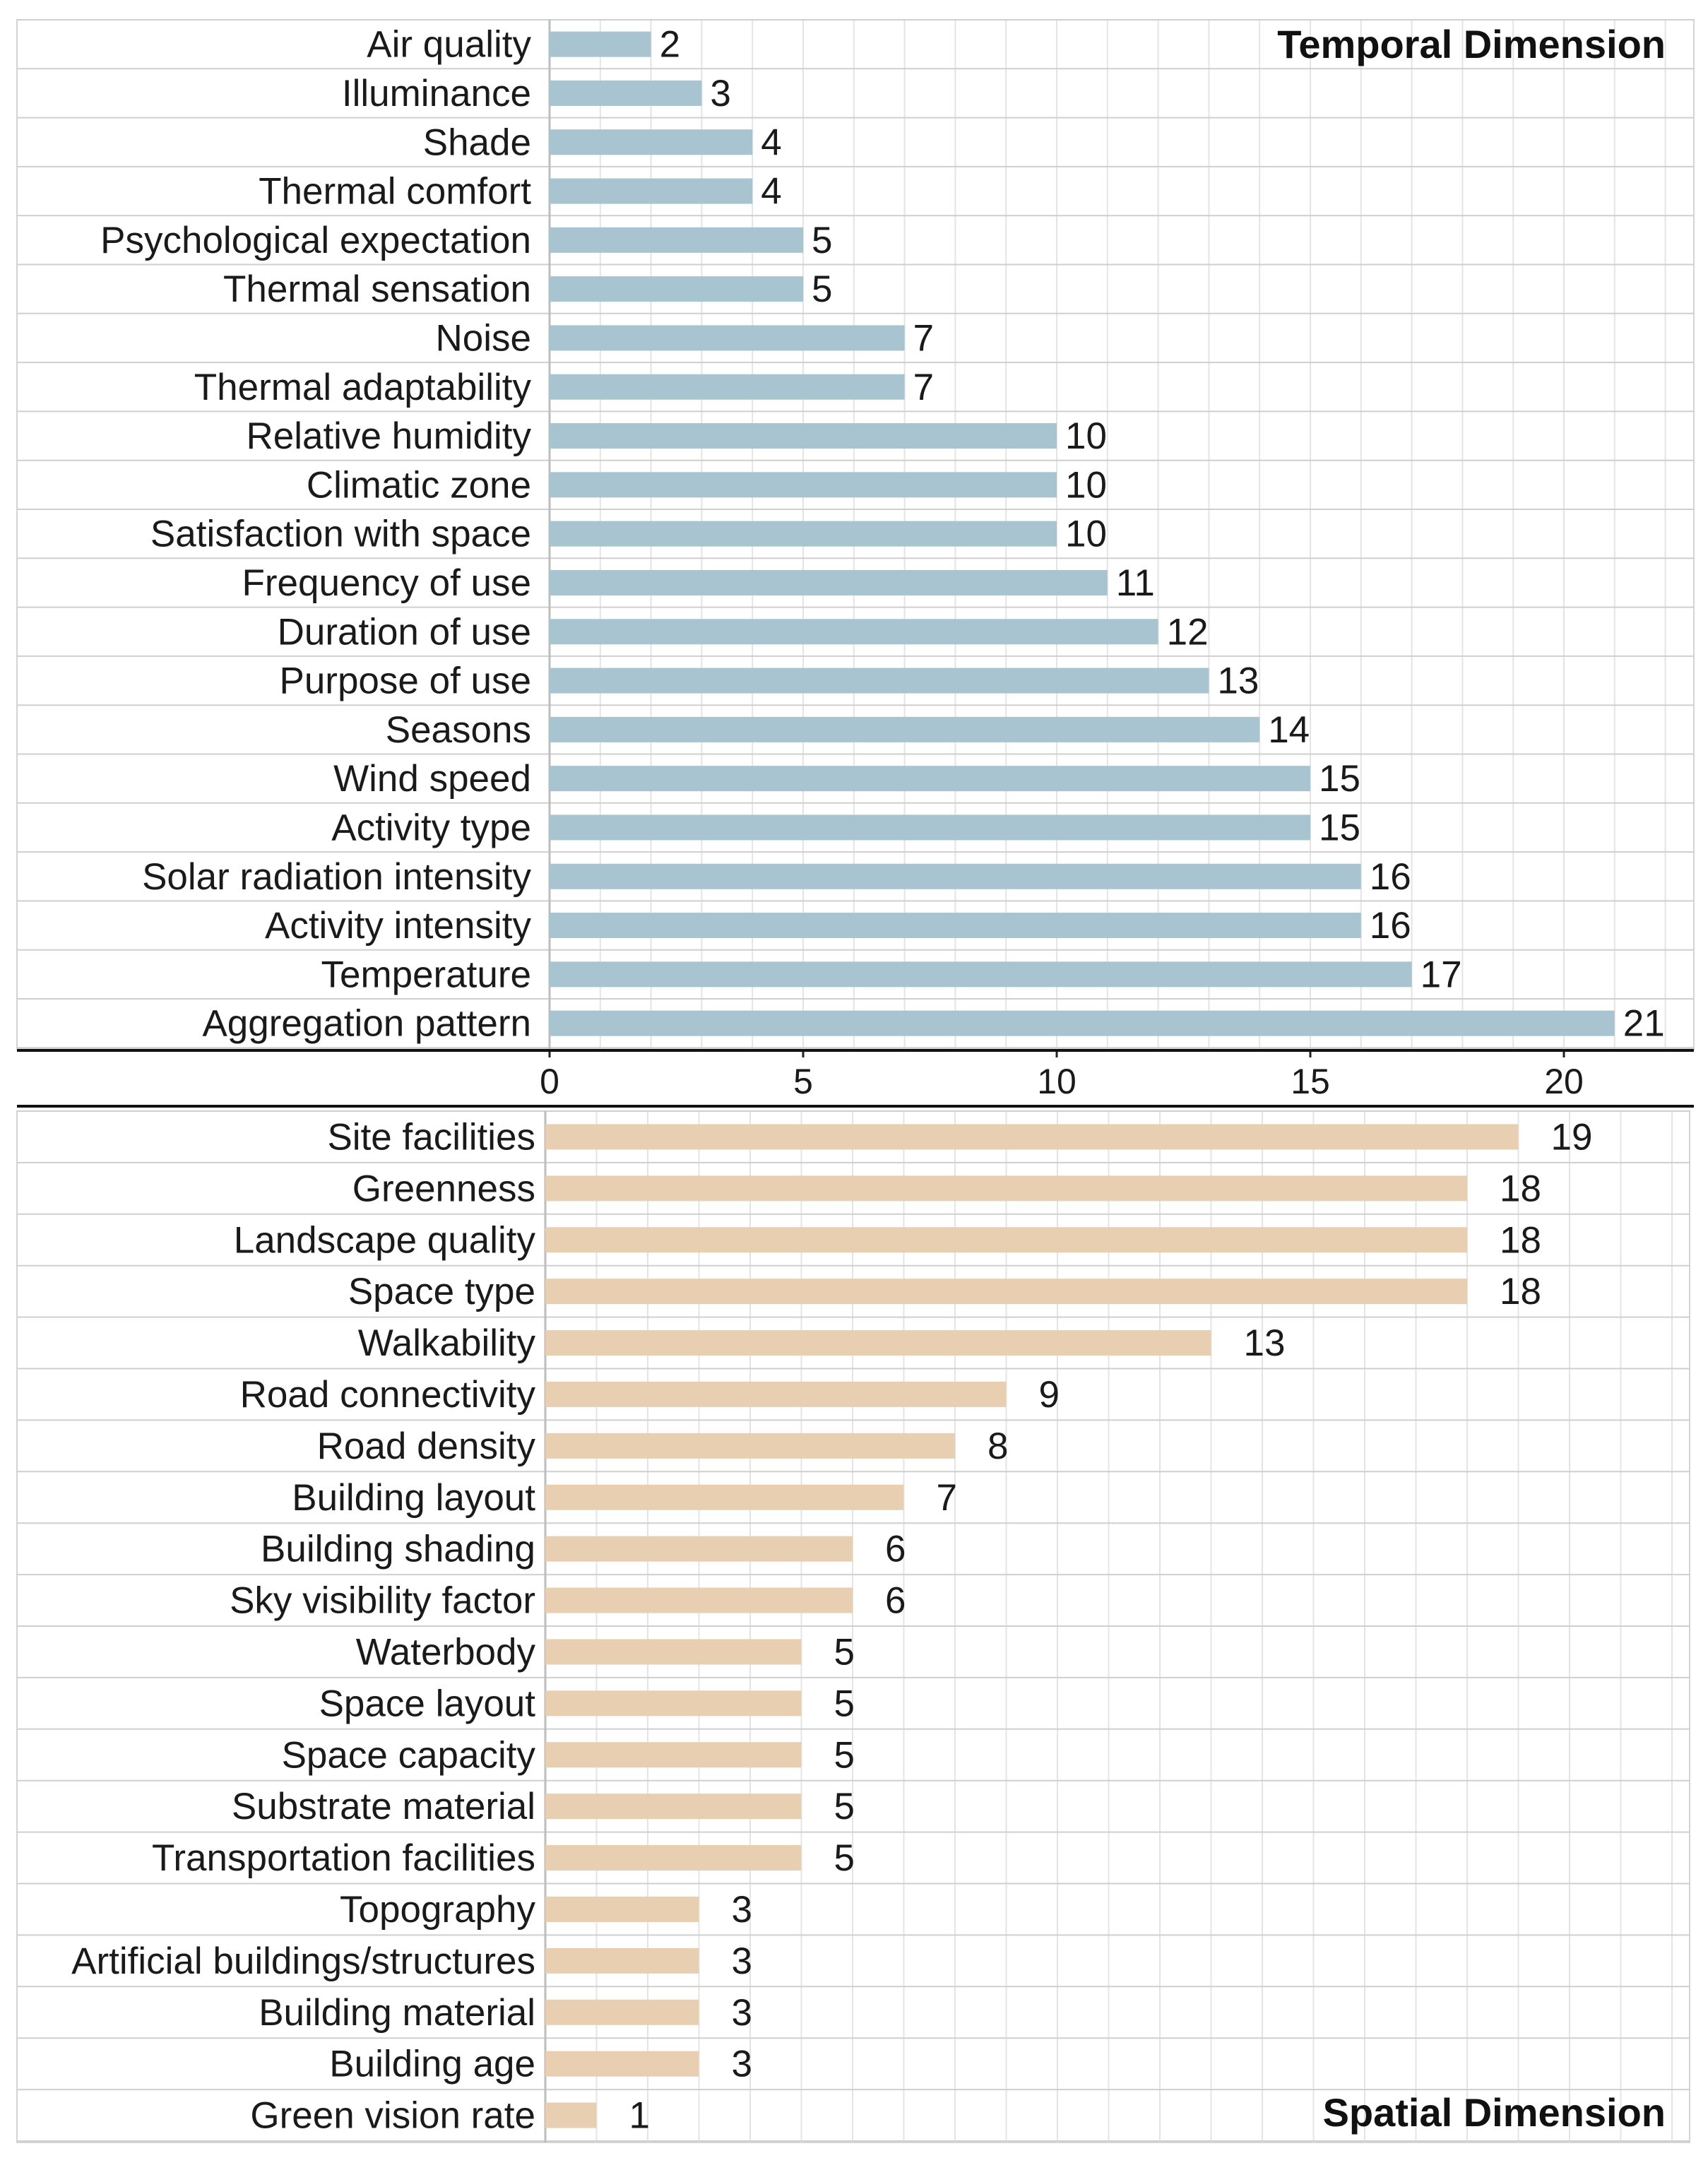 The width and height of the screenshot is (1708, 2158). I want to click on value-label-space-layout: 5, so click(844, 1703).